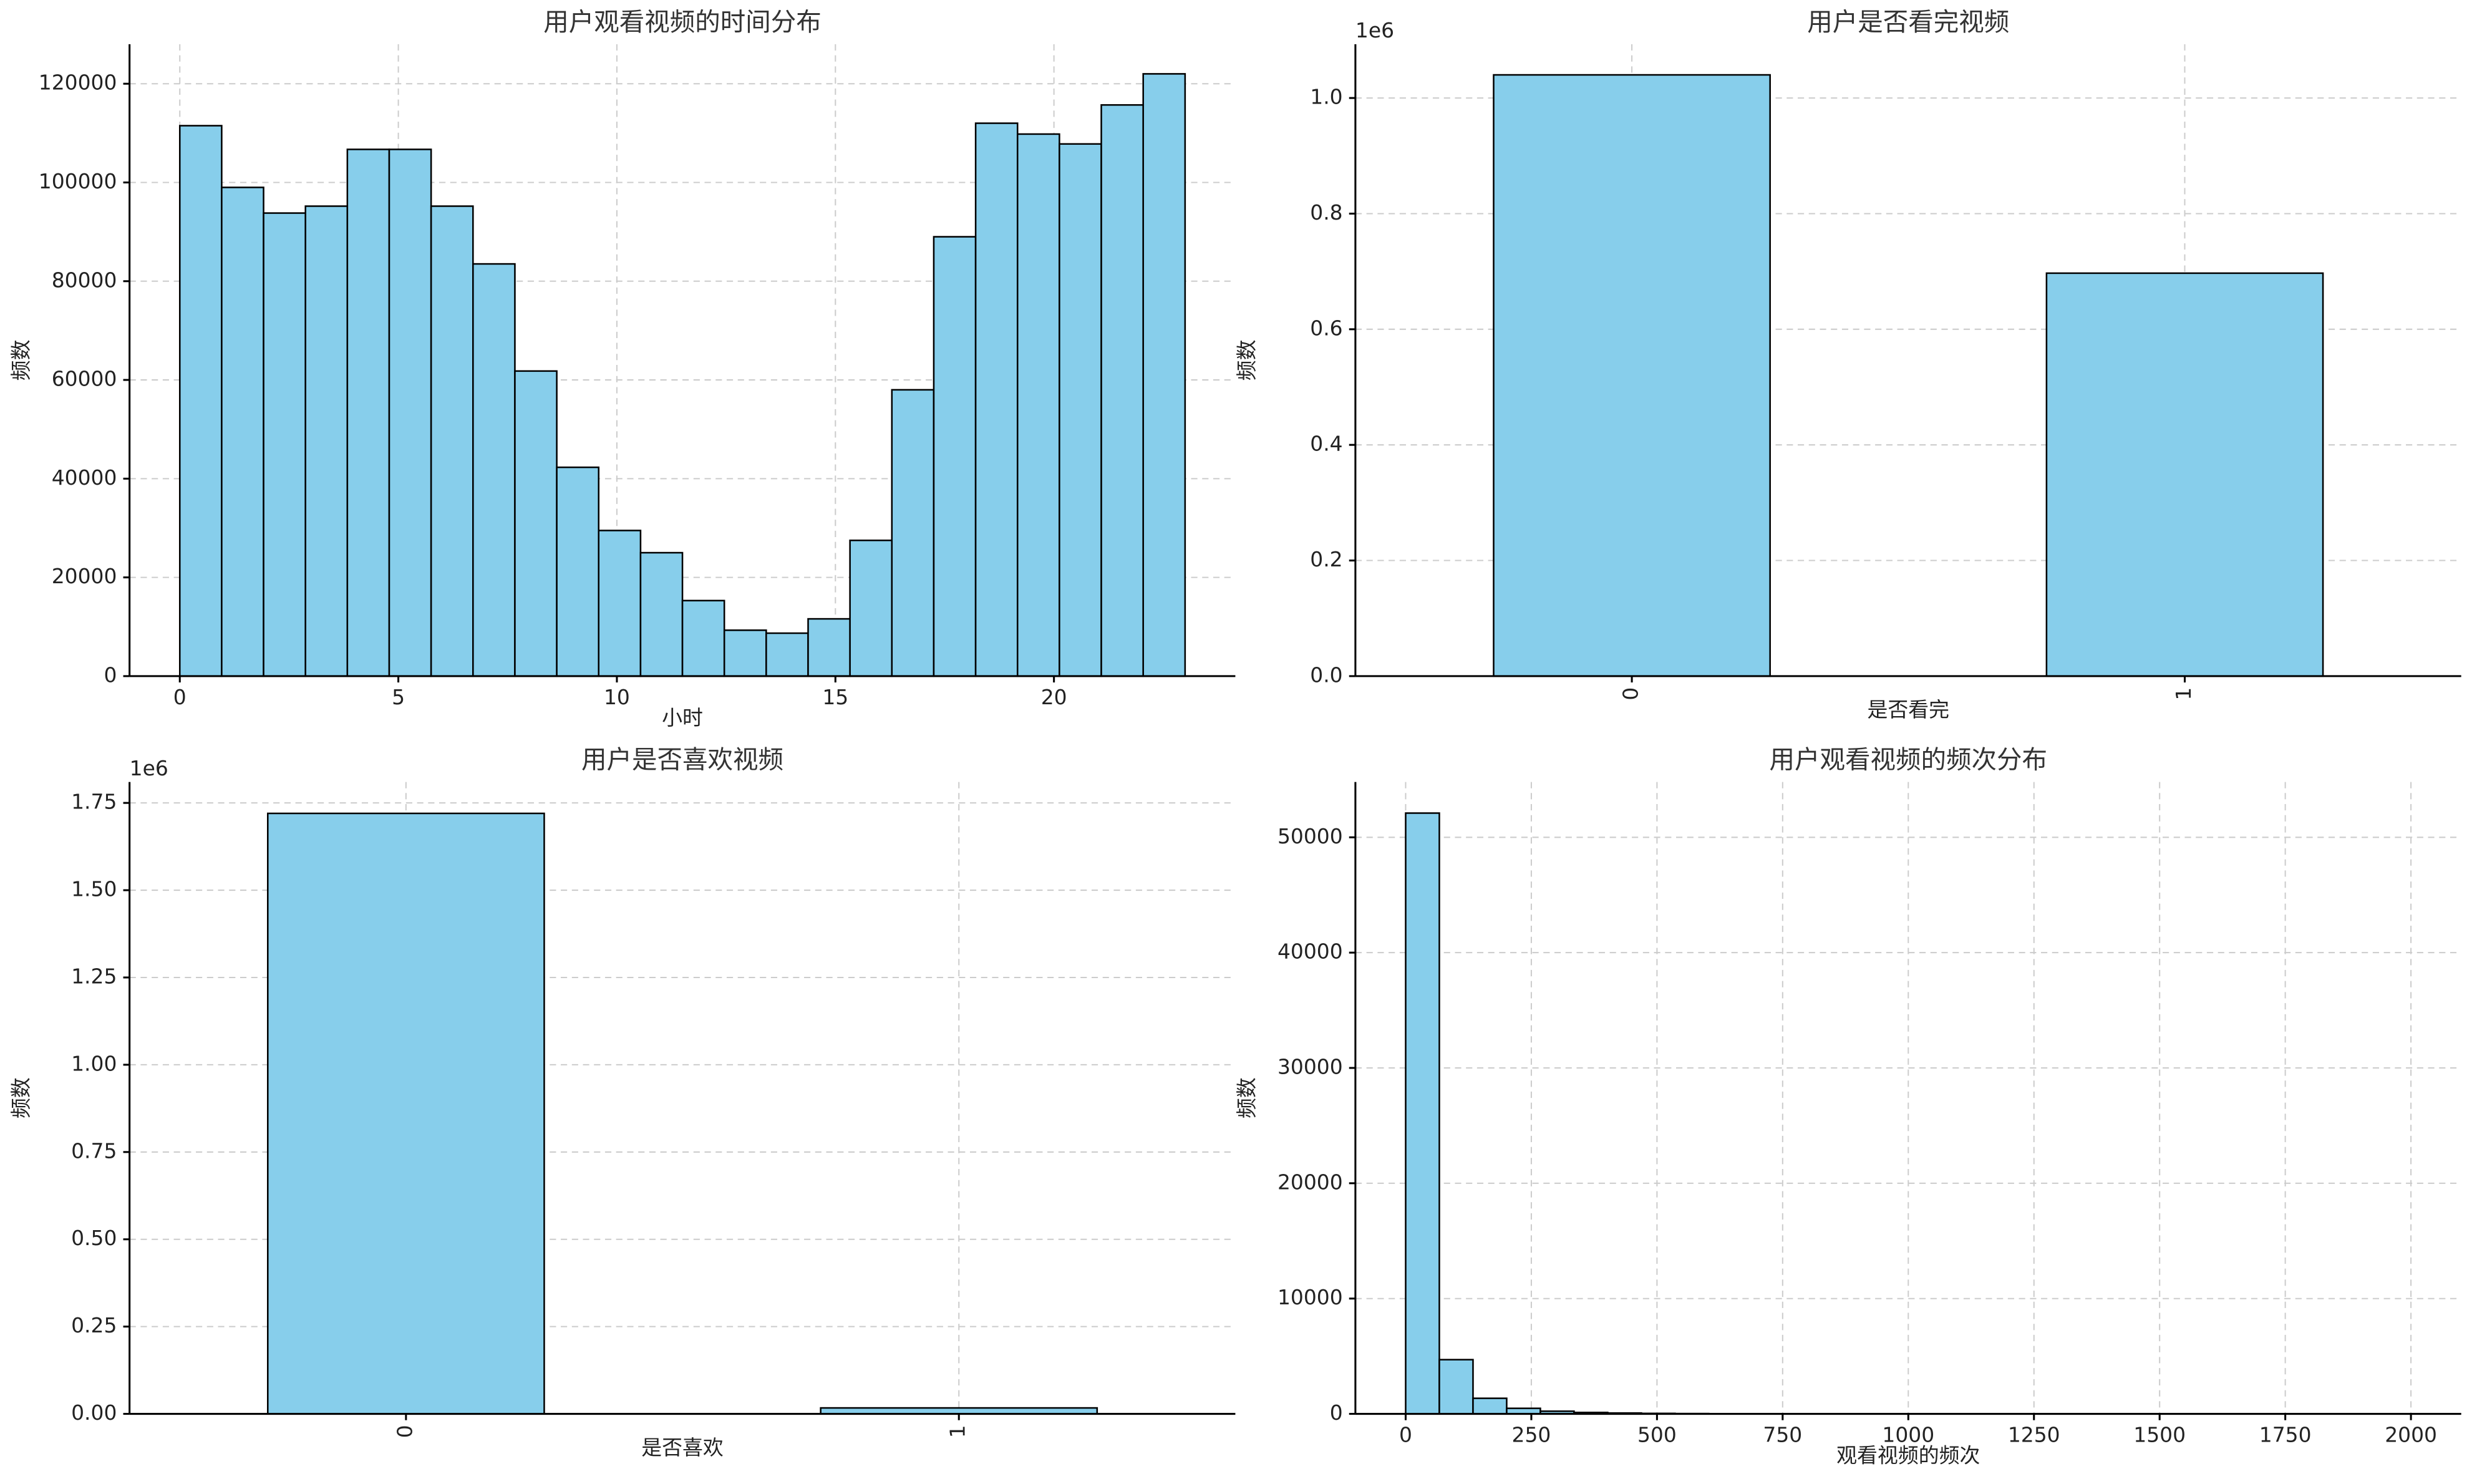  I want to click on x-tick-label: 5, so click(398, 697).